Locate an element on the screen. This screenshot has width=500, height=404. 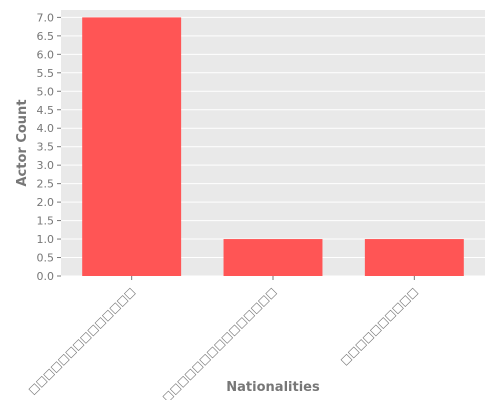
y-tick-label: 2.0 is located at coordinates (46, 202).